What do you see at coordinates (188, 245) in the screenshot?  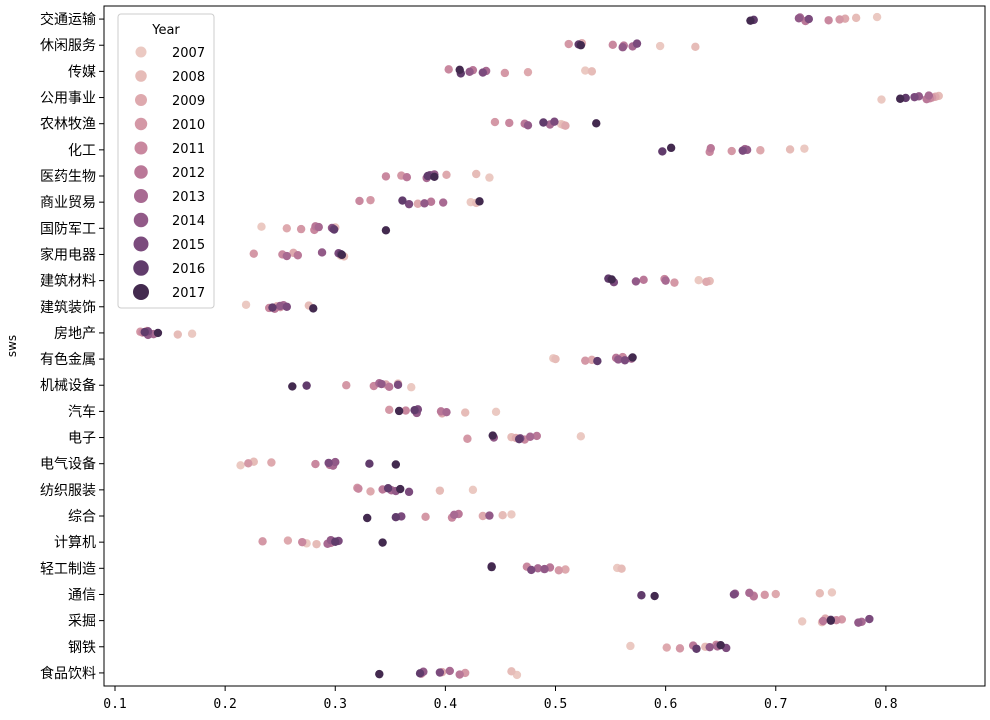 I see `legend-label: 2015` at bounding box center [188, 245].